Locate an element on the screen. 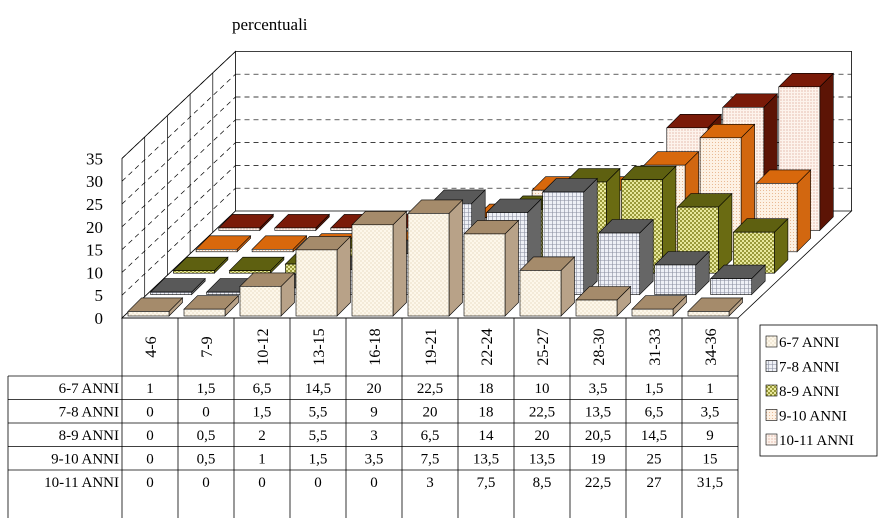  y-tick-label: 10 is located at coordinates (94, 272).